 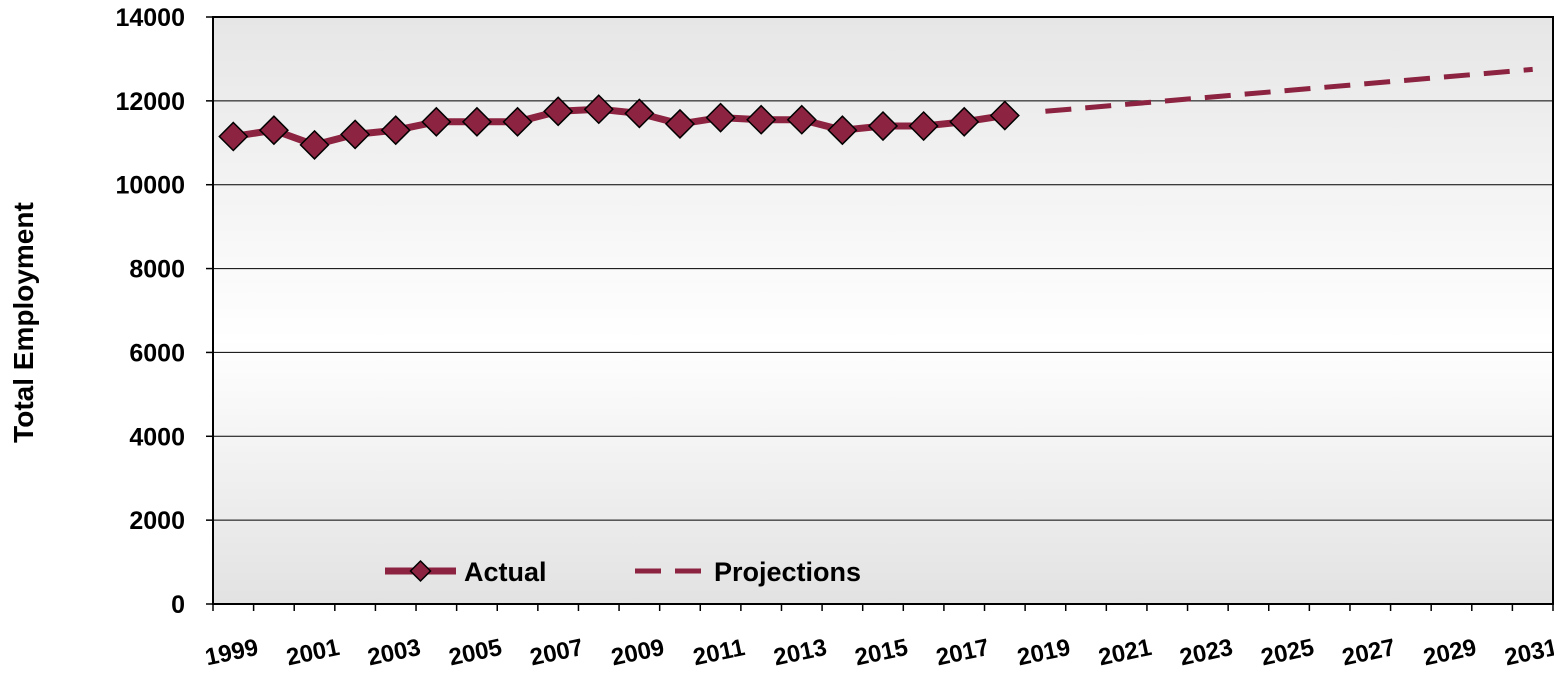 I want to click on y-tick-label: 2000, so click(x=157, y=521).